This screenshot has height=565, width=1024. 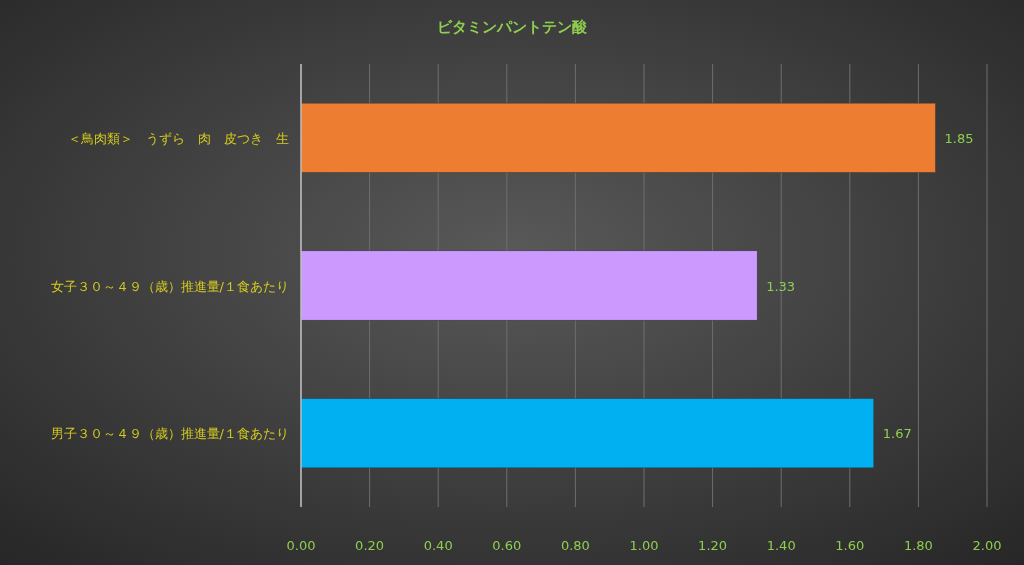 I want to click on y-tick-label: 女子３０～４９（歳）推進量/１食あたり, so click(x=169, y=286).